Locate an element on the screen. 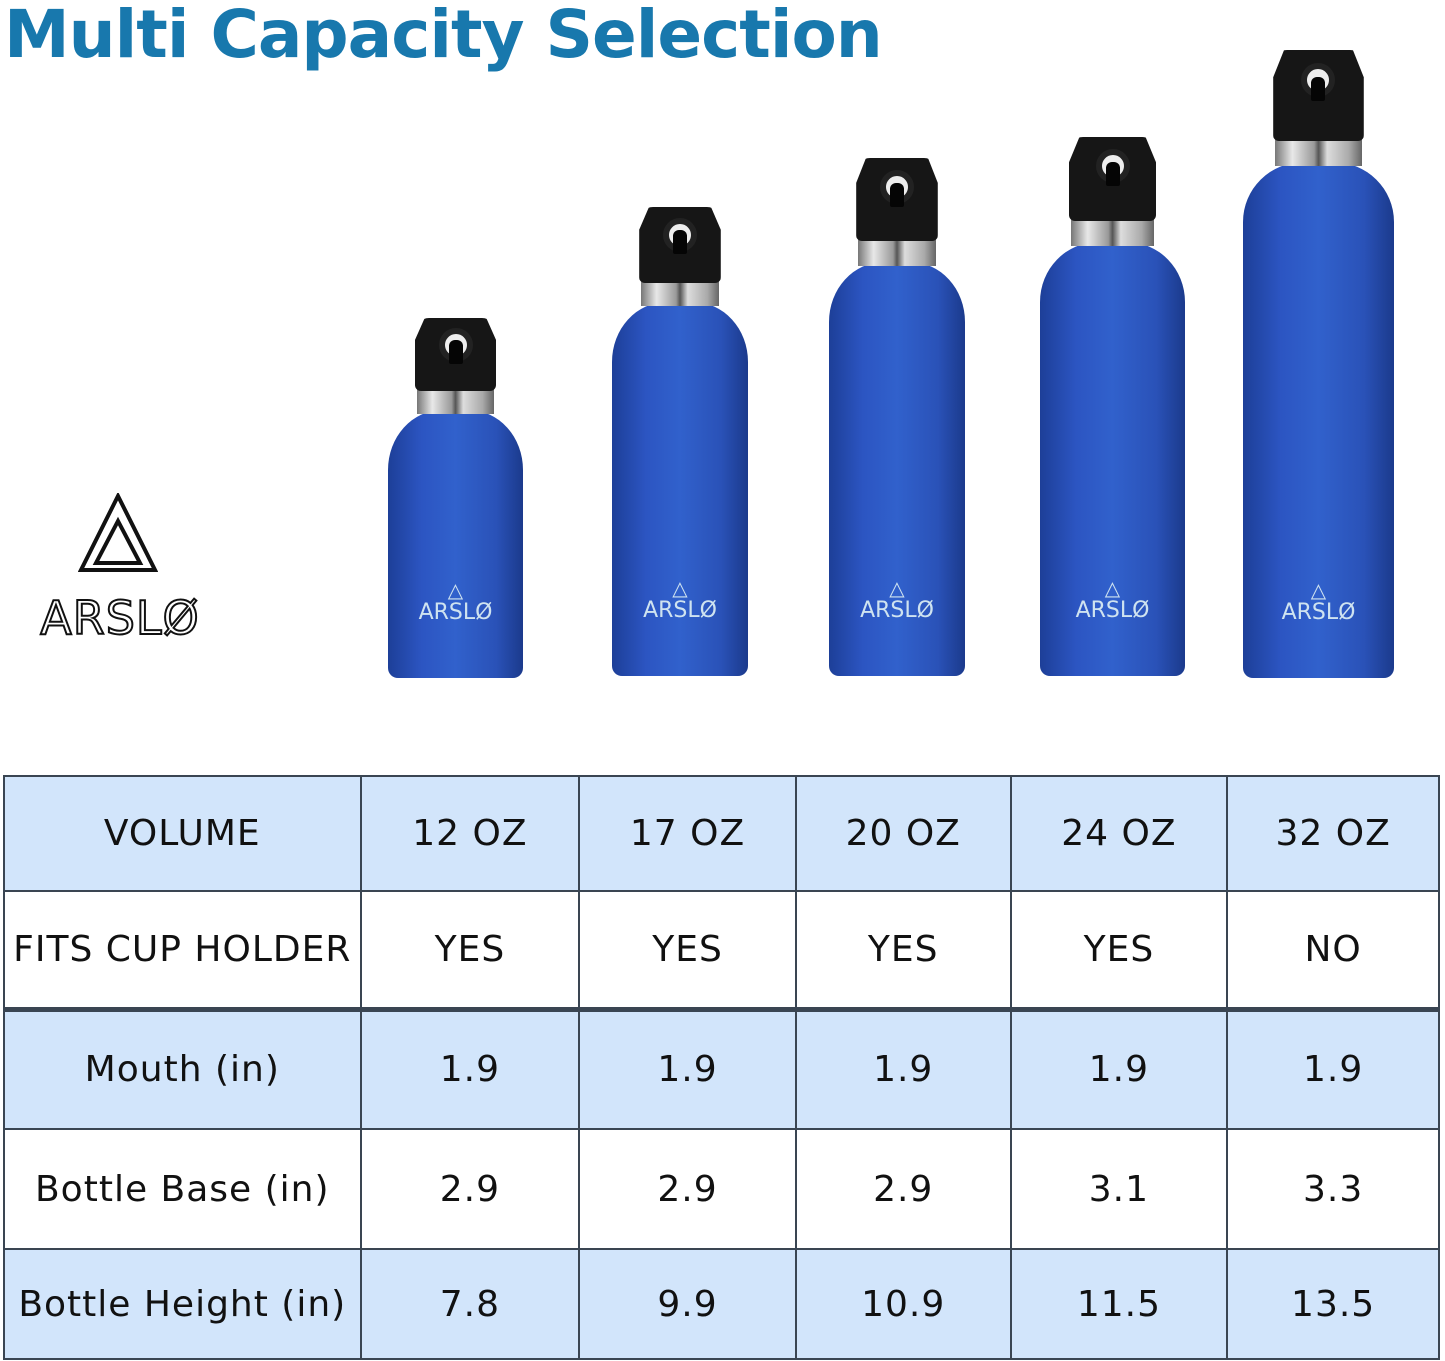  table-cell: 32 OZ is located at coordinates (1333, 833).